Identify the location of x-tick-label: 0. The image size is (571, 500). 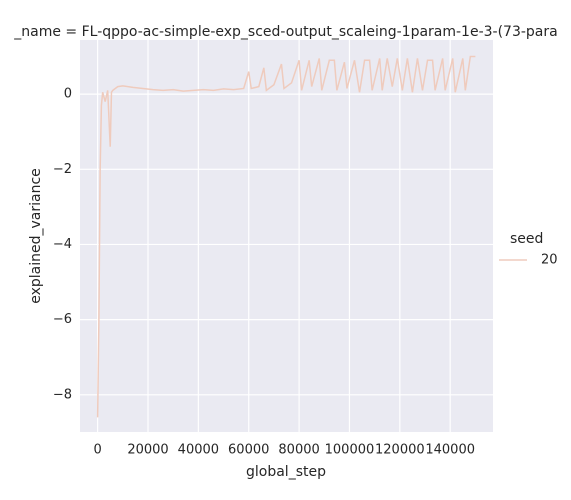
(97, 450).